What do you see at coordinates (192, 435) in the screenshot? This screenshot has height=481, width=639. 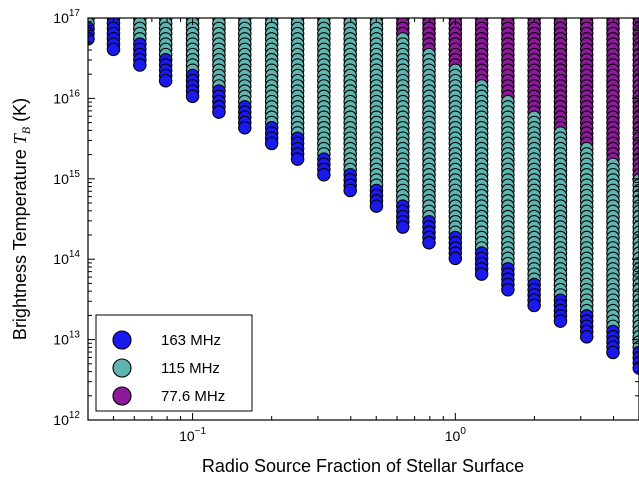 I see `x-tick-label: 10⁻¹` at bounding box center [192, 435].